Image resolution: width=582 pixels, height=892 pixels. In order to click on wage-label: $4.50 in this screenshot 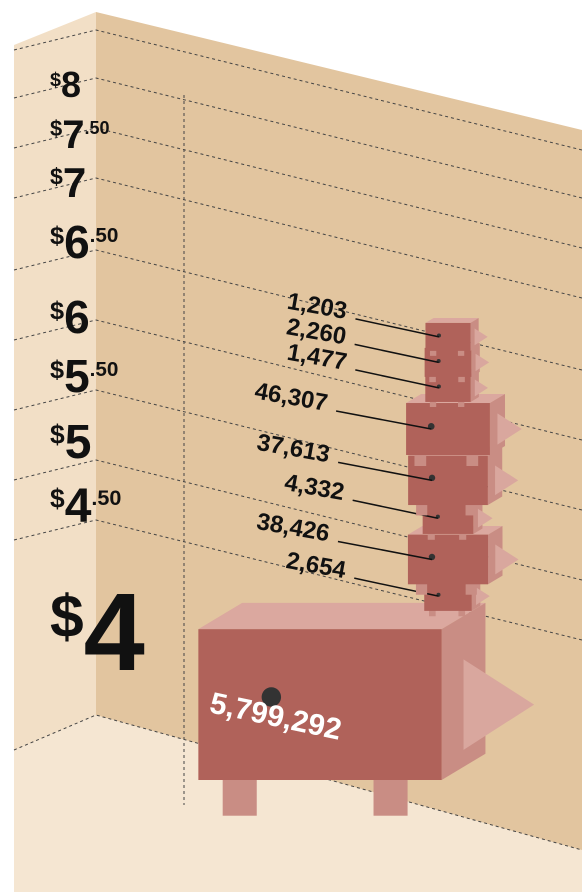, I will do `click(85, 506)`.